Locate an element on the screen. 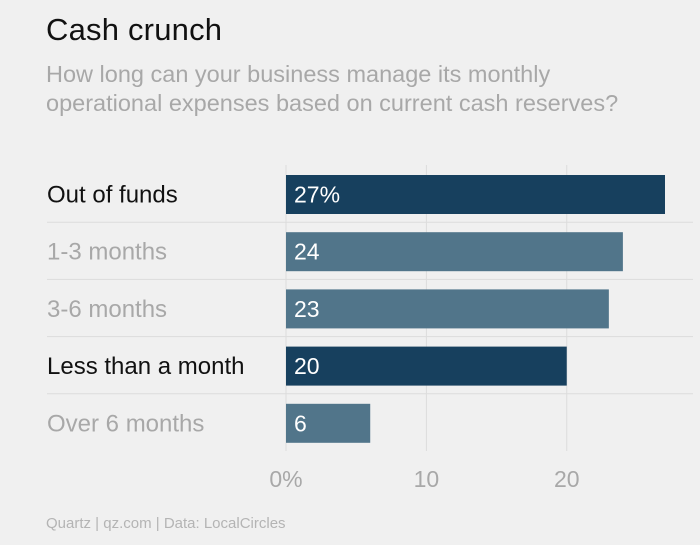 This screenshot has height=545, width=700. value-label: 23 is located at coordinates (307, 309).